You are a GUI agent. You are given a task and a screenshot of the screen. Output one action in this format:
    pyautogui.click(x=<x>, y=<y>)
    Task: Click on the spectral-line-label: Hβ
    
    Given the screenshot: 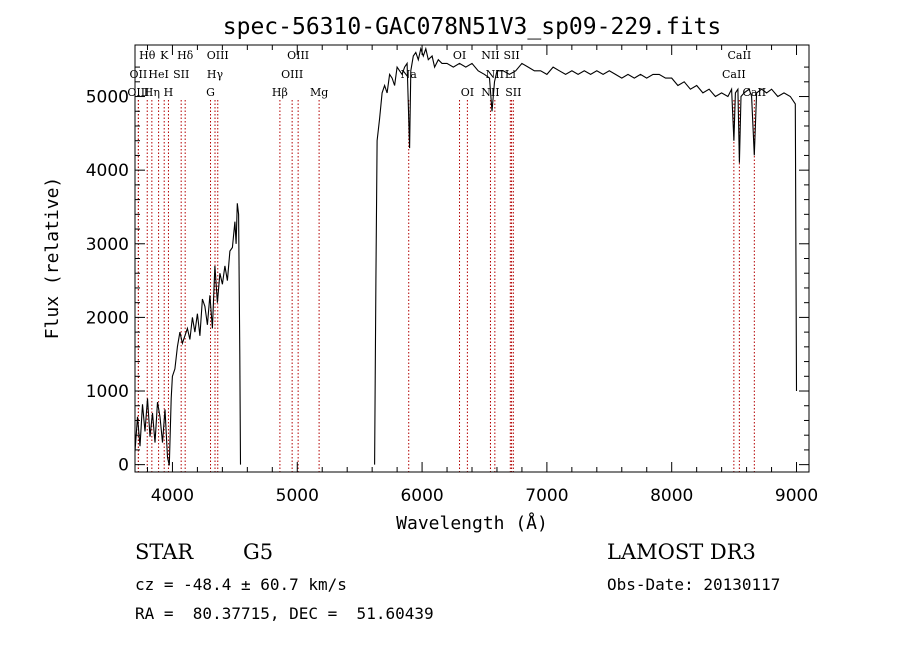 What is the action you would take?
    pyautogui.click(x=280, y=92)
    